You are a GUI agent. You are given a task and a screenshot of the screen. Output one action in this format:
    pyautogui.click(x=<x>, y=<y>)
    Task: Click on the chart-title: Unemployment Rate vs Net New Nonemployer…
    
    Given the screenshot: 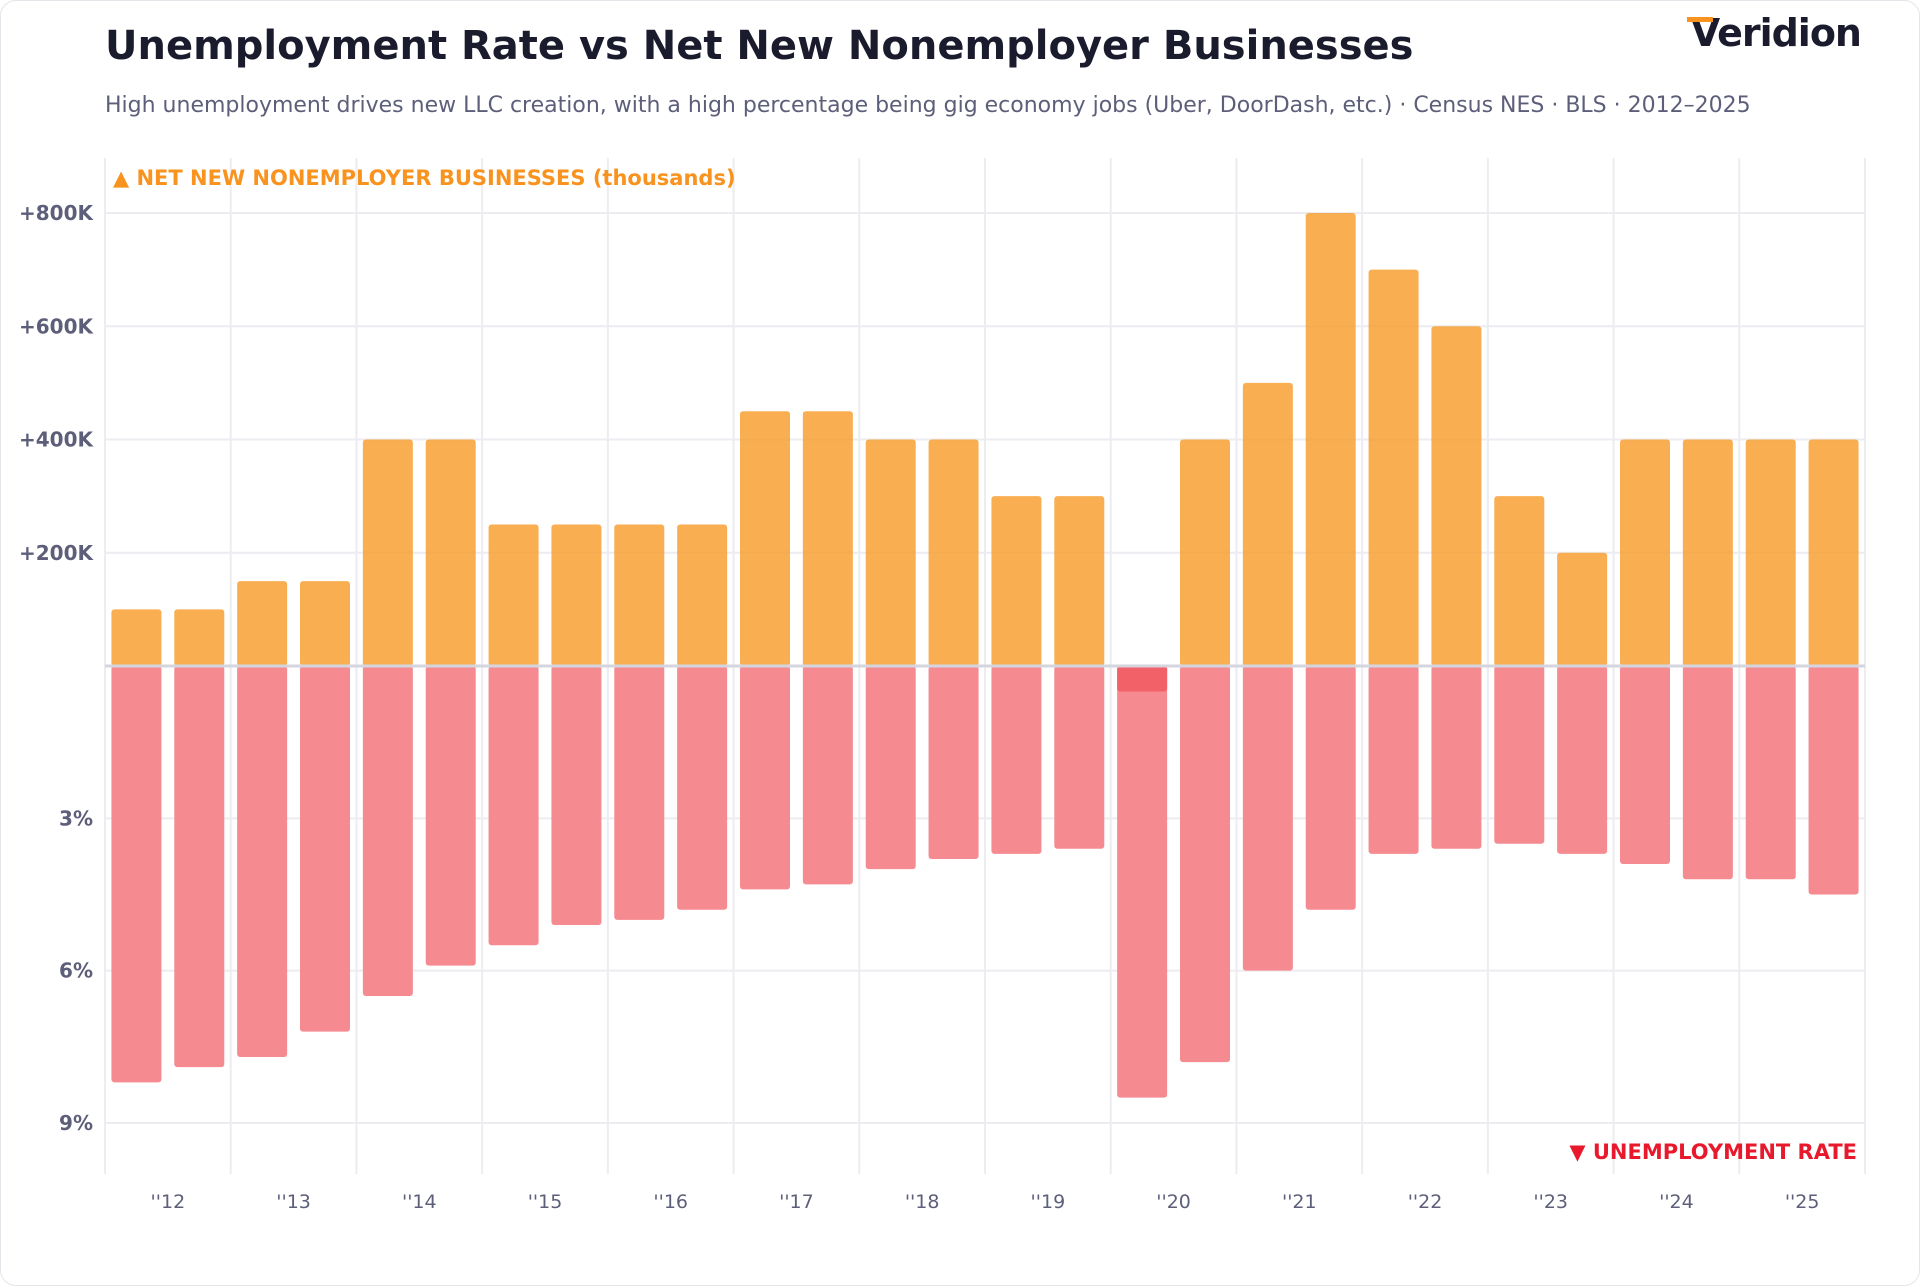 What is the action you would take?
    pyautogui.click(x=759, y=46)
    